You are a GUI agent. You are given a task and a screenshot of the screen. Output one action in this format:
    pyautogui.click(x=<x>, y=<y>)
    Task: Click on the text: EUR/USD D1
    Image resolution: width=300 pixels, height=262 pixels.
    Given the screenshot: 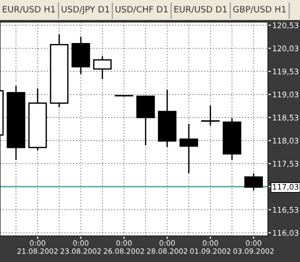 What is the action you would take?
    pyautogui.click(x=200, y=10)
    